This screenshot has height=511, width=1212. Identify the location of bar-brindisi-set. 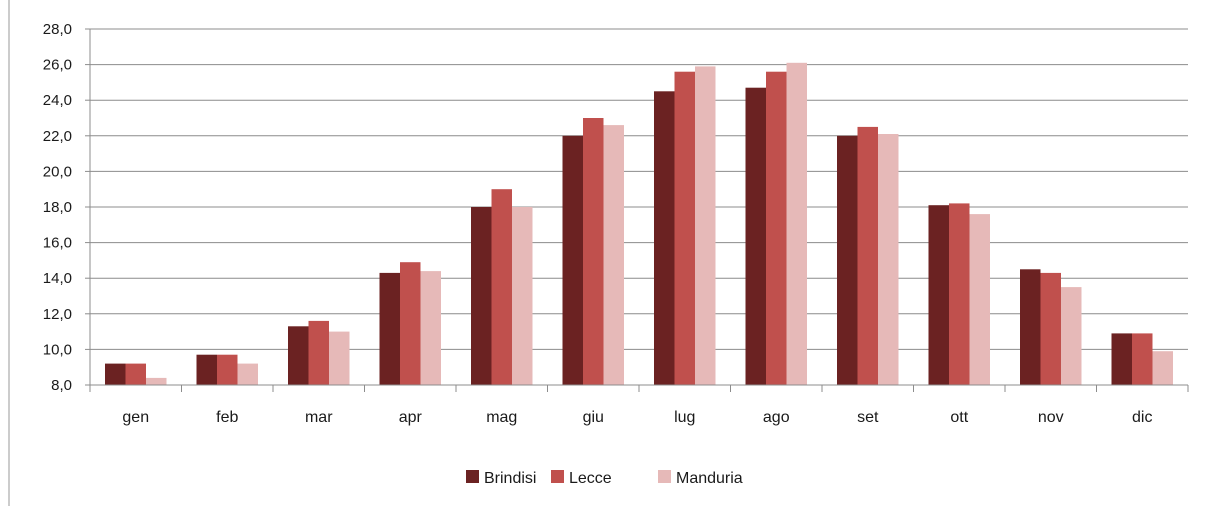
(847, 260).